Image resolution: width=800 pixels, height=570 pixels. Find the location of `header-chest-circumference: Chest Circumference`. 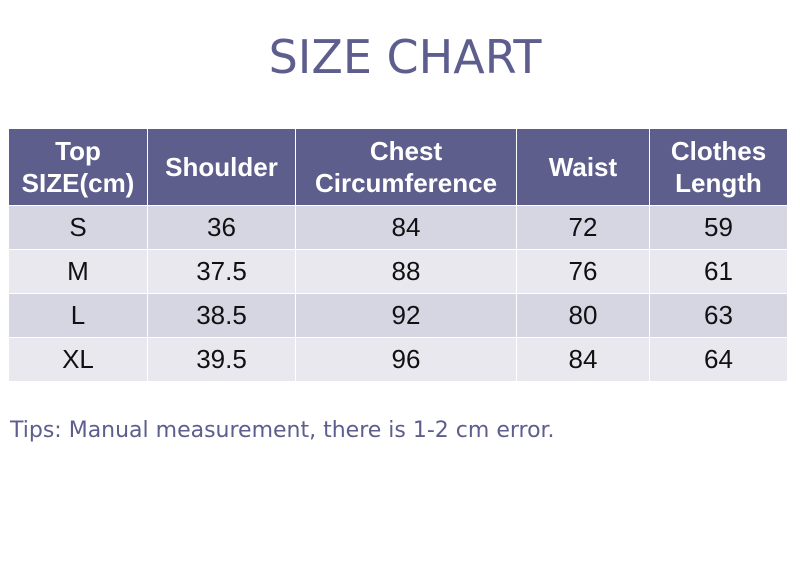

header-chest-circumference: Chest Circumference is located at coordinates (406, 167).